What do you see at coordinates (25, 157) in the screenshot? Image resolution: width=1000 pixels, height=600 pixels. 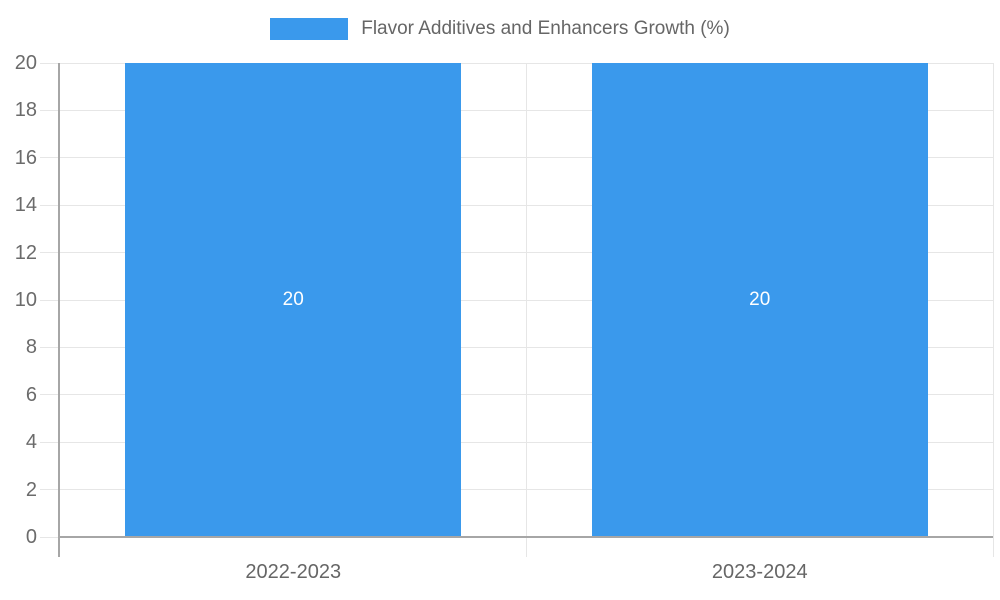 I see `y-tick-label: 16` at bounding box center [25, 157].